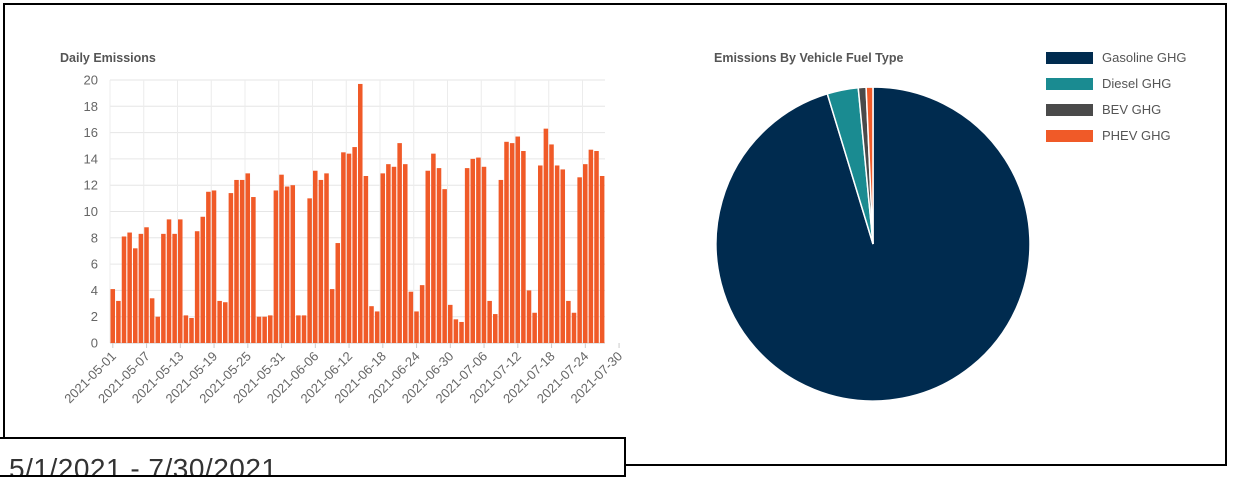  Describe the element at coordinates (91, 212) in the screenshot. I see `bar-chart-y-axis: 0 2 4 6 8 10 12 14 16 18 20` at that location.